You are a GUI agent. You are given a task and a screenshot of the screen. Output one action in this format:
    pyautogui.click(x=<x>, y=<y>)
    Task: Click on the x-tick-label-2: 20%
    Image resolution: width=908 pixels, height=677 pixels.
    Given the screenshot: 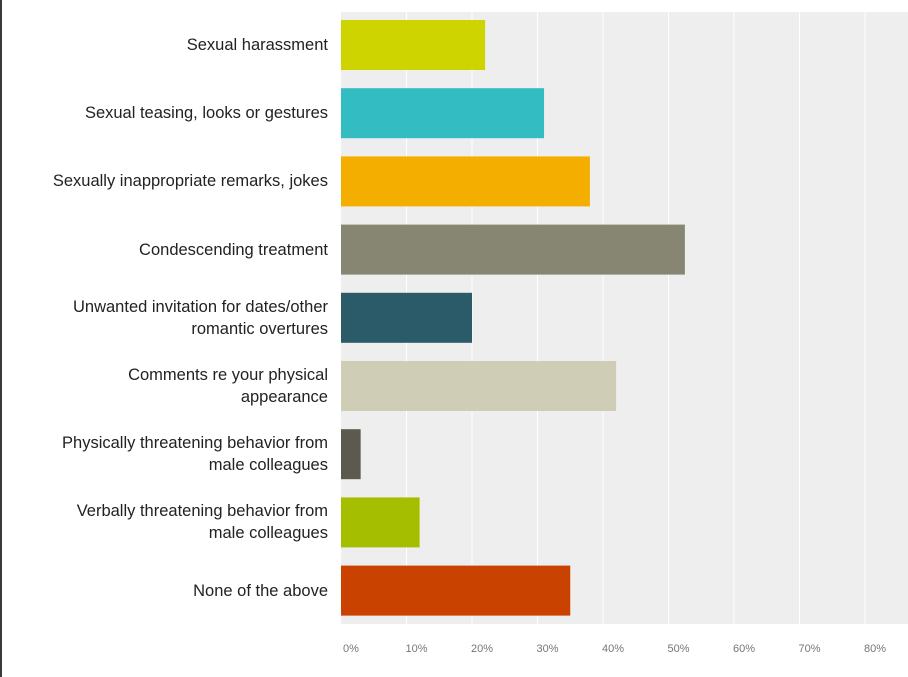 What is the action you would take?
    pyautogui.click(x=482, y=649)
    